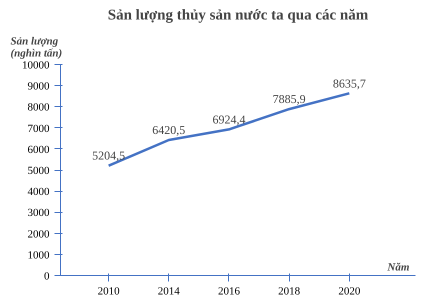  Describe the element at coordinates (349, 292) in the screenshot. I see `x-tick-label: 2020` at that location.